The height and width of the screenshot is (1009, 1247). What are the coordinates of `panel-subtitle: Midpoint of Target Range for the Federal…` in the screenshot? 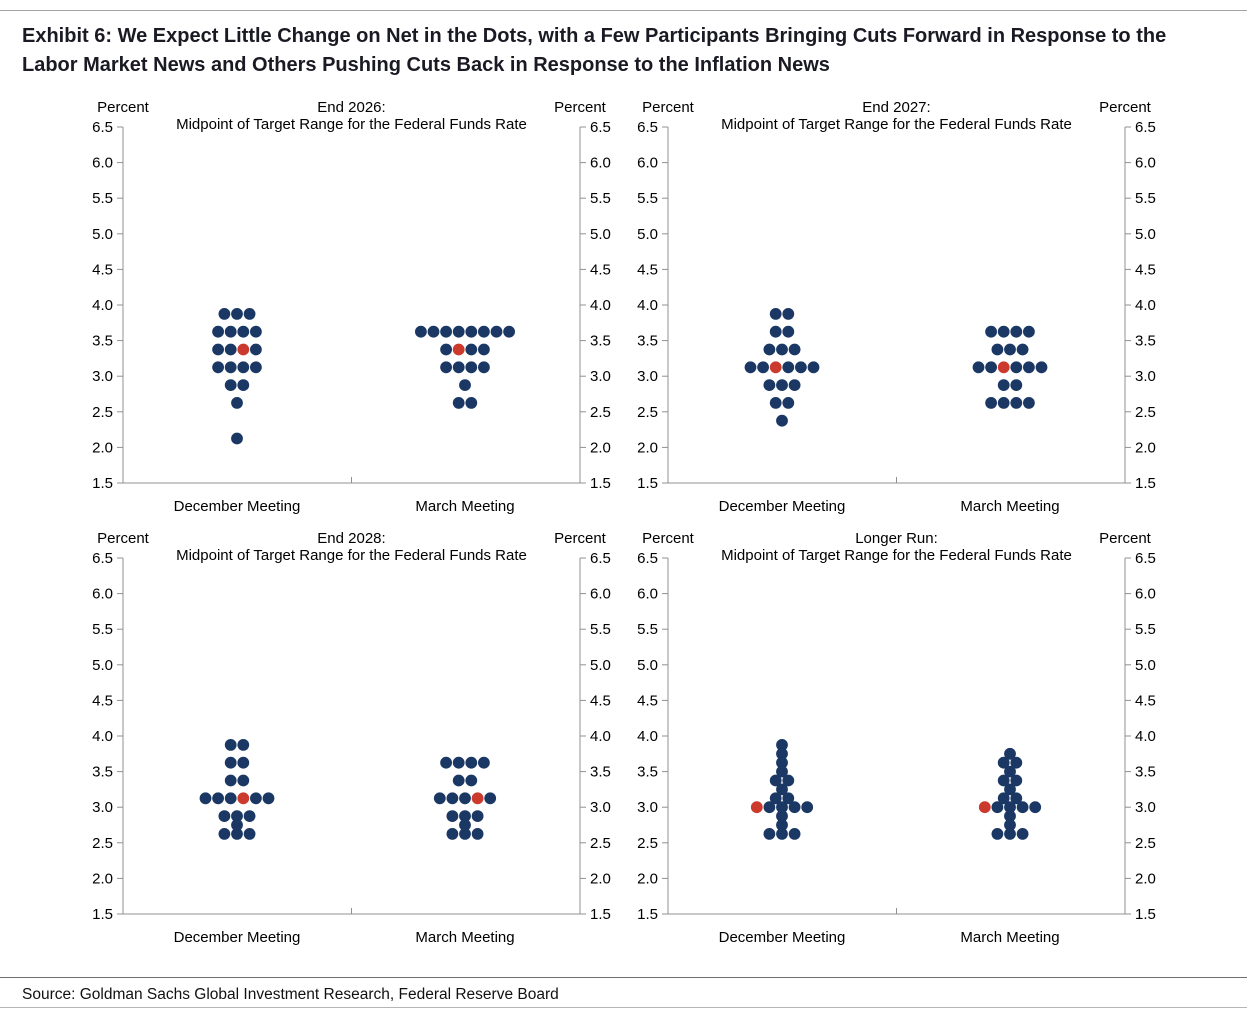 It's located at (896, 124).